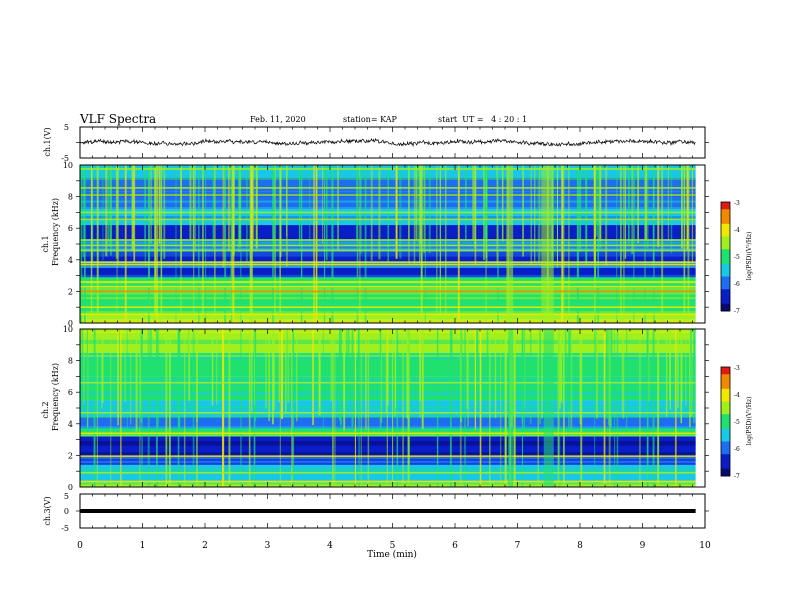 The image size is (792, 612). What do you see at coordinates (705, 546) in the screenshot?
I see `time-tick-label: 10` at bounding box center [705, 546].